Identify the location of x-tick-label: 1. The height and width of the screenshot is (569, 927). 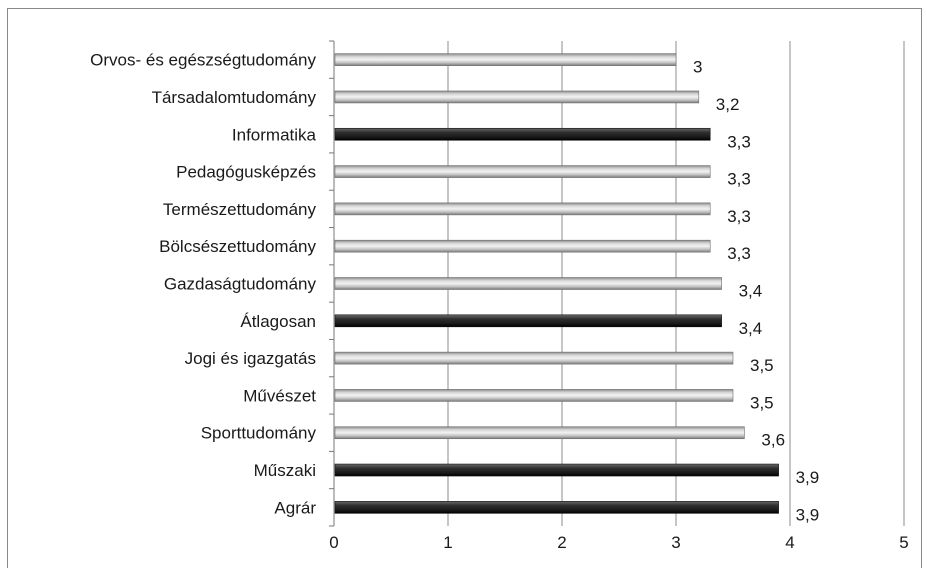
(447, 542).